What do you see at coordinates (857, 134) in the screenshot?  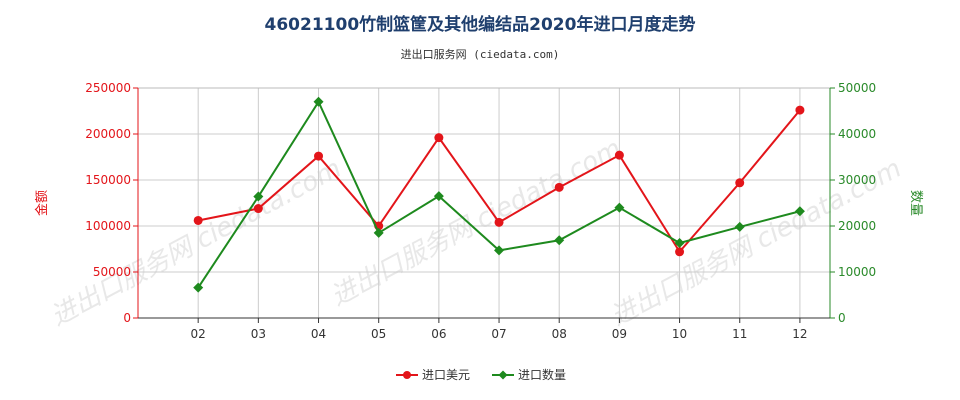 I see `right-tick-label: 40000` at bounding box center [857, 134].